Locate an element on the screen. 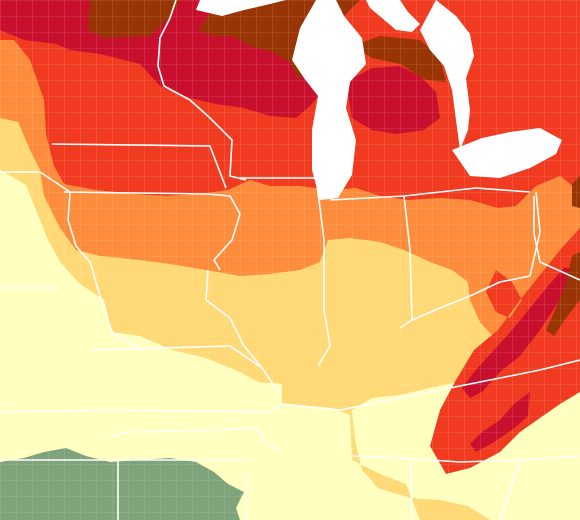  lake-michigan is located at coordinates (329, 100).